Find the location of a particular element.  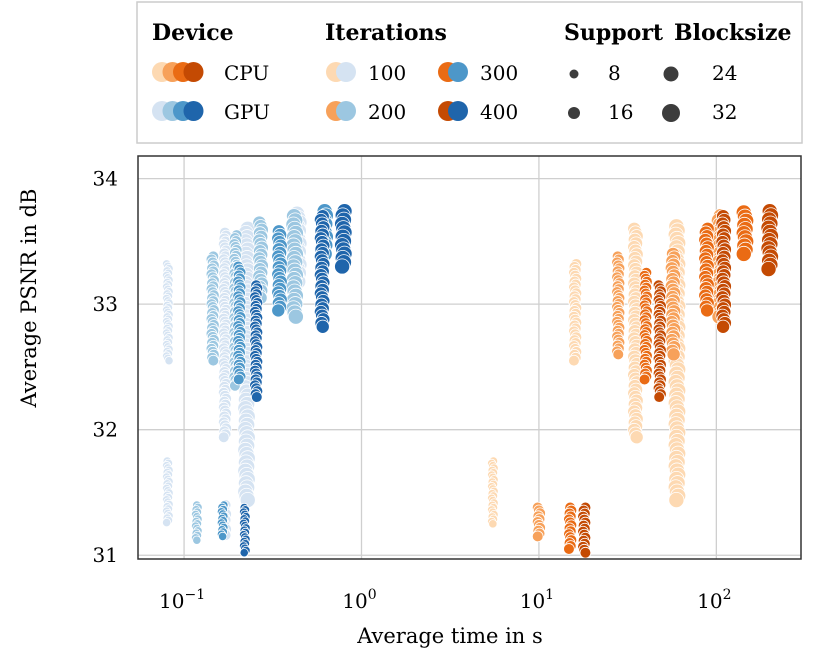

legend-title-iterations: Iterations is located at coordinates (386, 33).